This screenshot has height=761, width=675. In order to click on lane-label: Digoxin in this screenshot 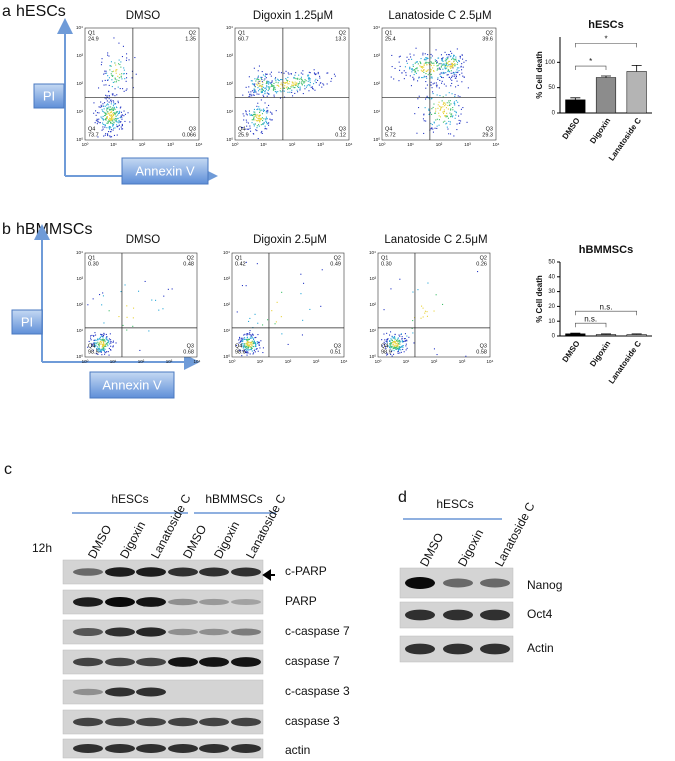, I will do `click(132, 540)`.